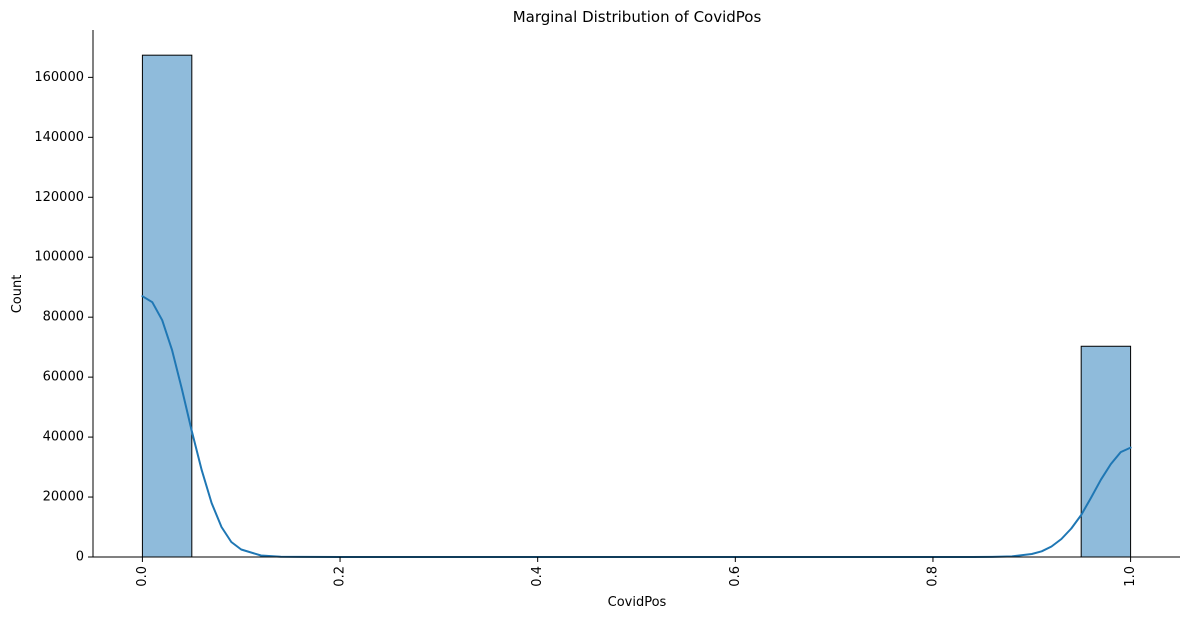 The image size is (1189, 622). What do you see at coordinates (637, 602) in the screenshot?
I see `x-axis-label: CovidPos` at bounding box center [637, 602].